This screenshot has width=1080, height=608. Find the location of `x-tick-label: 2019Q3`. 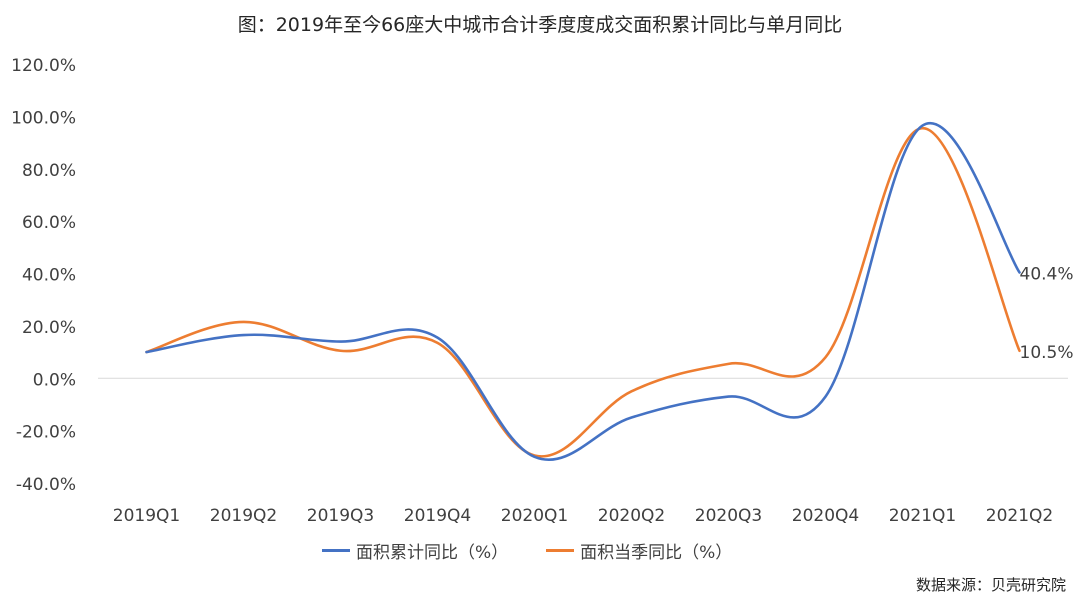

x-tick-label: 2019Q3 is located at coordinates (340, 516).